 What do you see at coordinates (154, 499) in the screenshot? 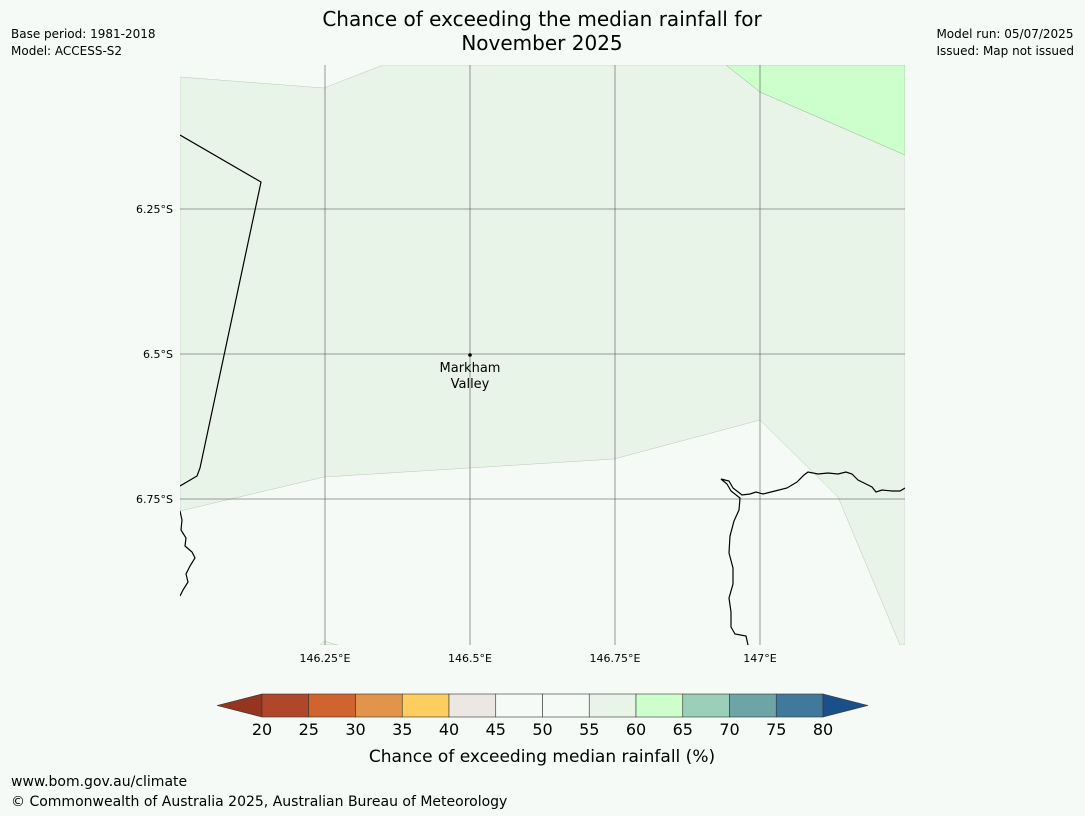
I see `lat-label: 6.75°S` at bounding box center [154, 499].